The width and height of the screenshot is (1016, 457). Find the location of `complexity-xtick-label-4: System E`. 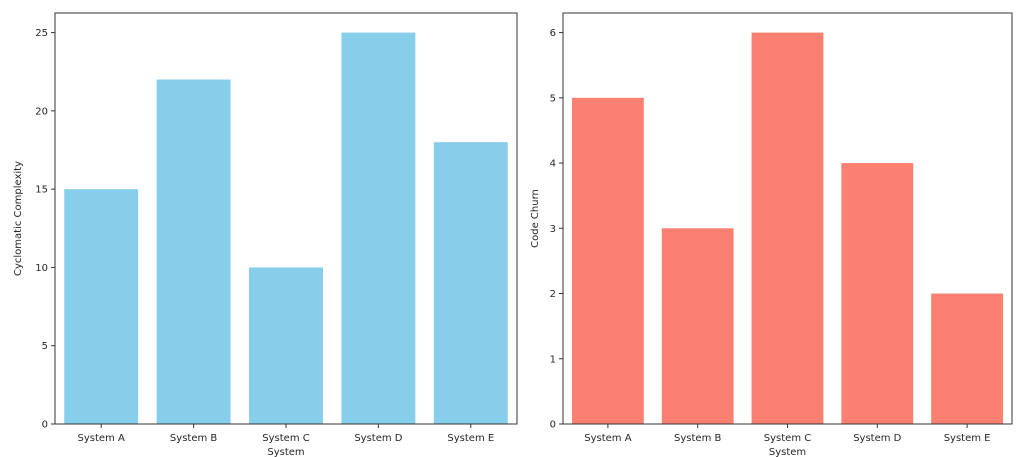

complexity-xtick-label-4: System E is located at coordinates (470, 438).